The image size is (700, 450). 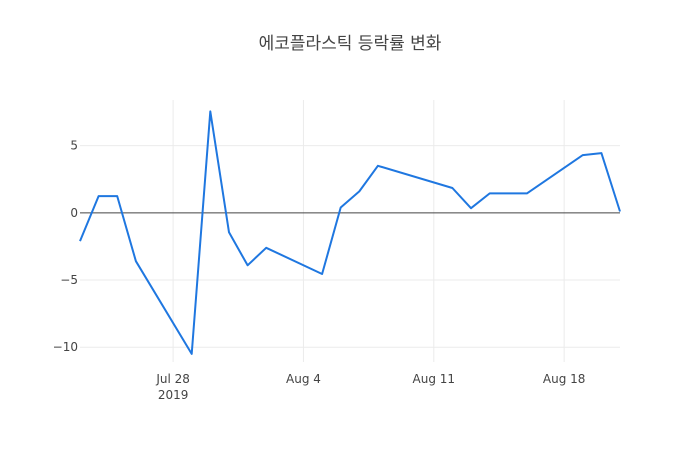 I want to click on y-tick-label: 0, so click(x=74, y=213).